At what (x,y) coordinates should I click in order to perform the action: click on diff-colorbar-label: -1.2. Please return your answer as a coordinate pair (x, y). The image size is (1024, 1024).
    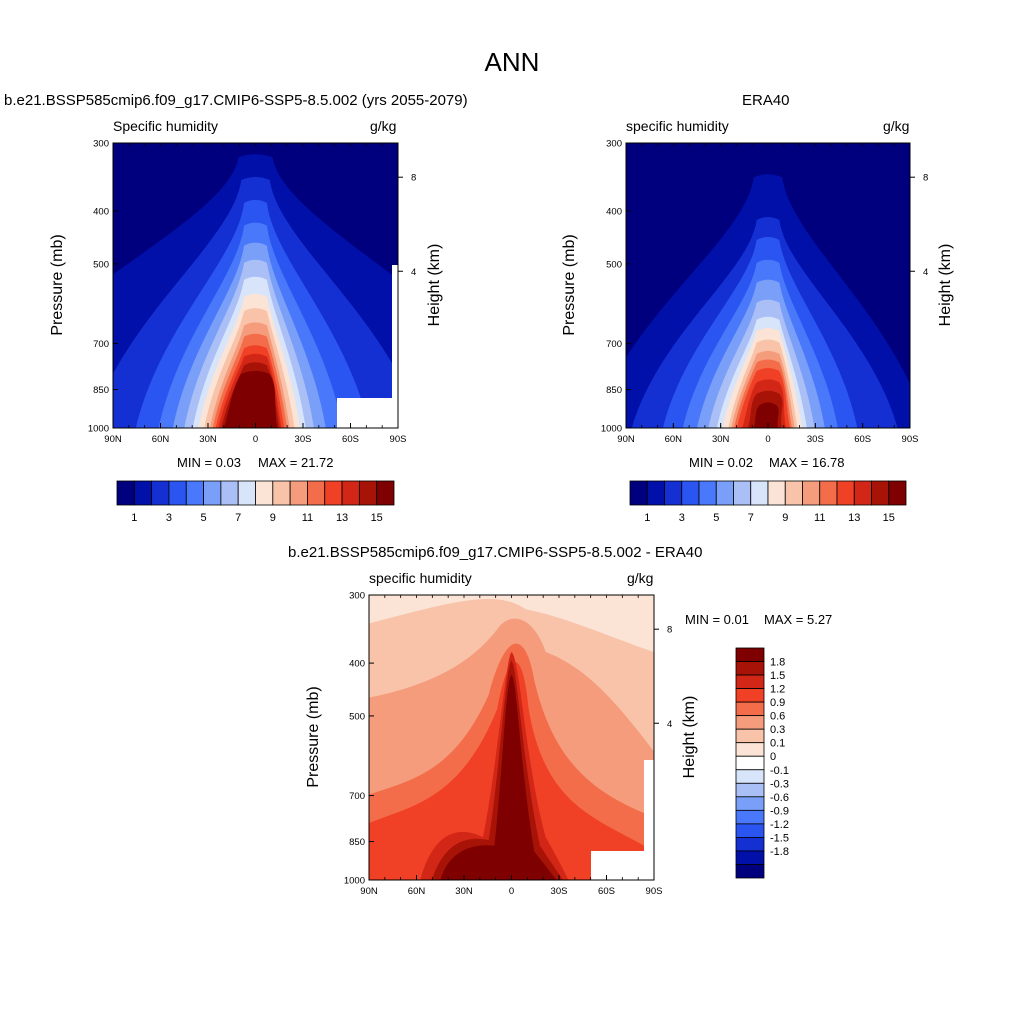
    Looking at the image, I should click on (779, 825).